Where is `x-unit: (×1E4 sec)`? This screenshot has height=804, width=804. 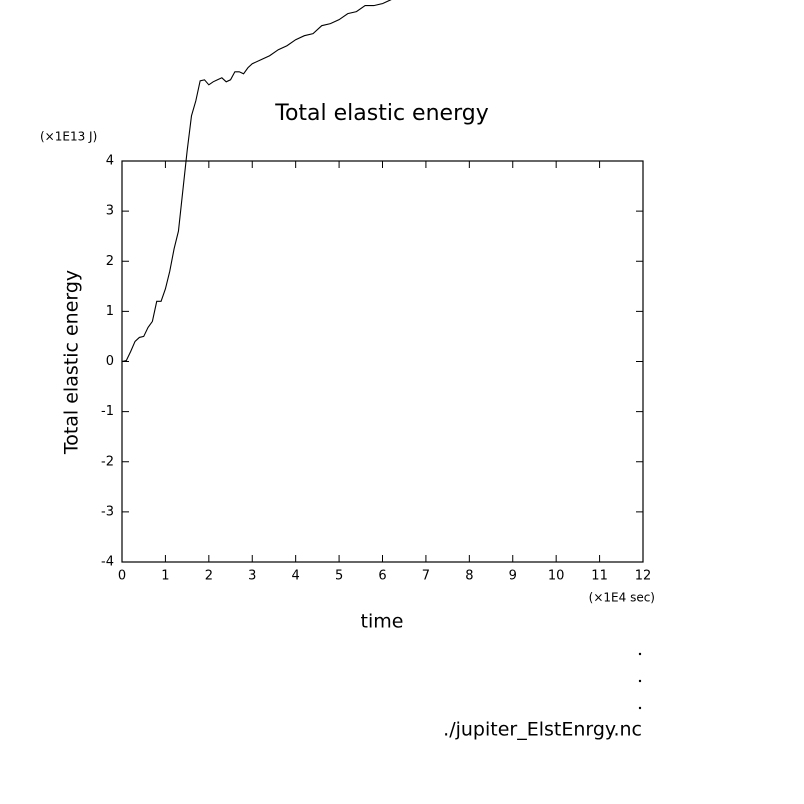 x-unit: (×1E4 sec) is located at coordinates (622, 598).